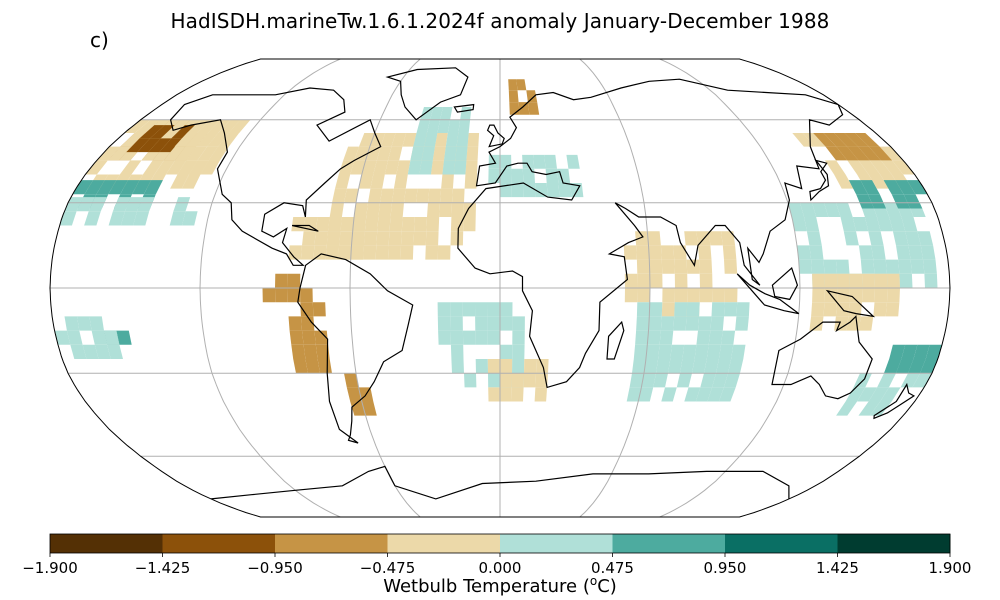 The width and height of the screenshot is (1000, 600). Describe the element at coordinates (269, 295) in the screenshot. I see `grid-cell-east-pacific-brown` at that location.